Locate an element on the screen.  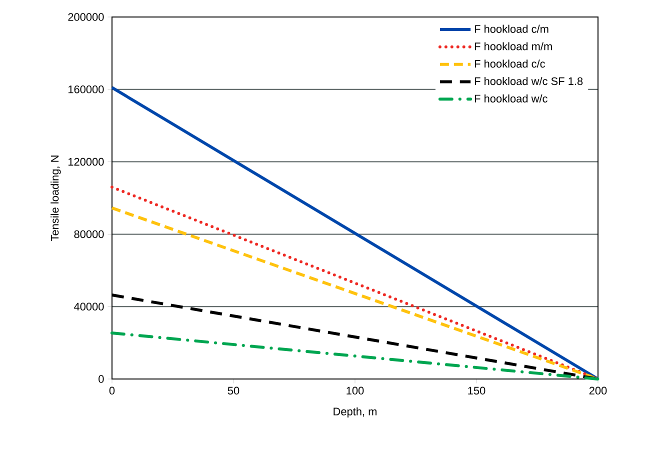
x-tick-label: 150 is located at coordinates (477, 390).